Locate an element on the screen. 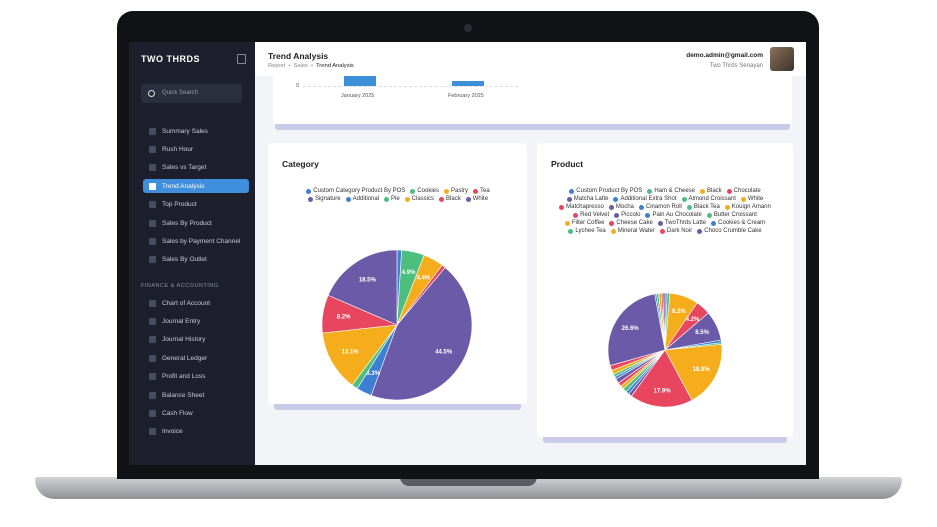 The image size is (937, 527). legend-label: Cookies is located at coordinates (428, 191).